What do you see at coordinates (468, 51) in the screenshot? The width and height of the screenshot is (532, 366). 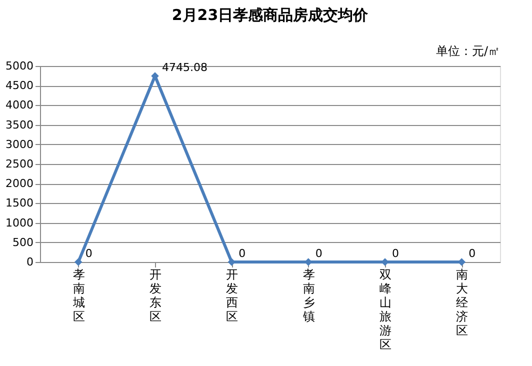 I see `text: 单位：元/㎡` at bounding box center [468, 51].